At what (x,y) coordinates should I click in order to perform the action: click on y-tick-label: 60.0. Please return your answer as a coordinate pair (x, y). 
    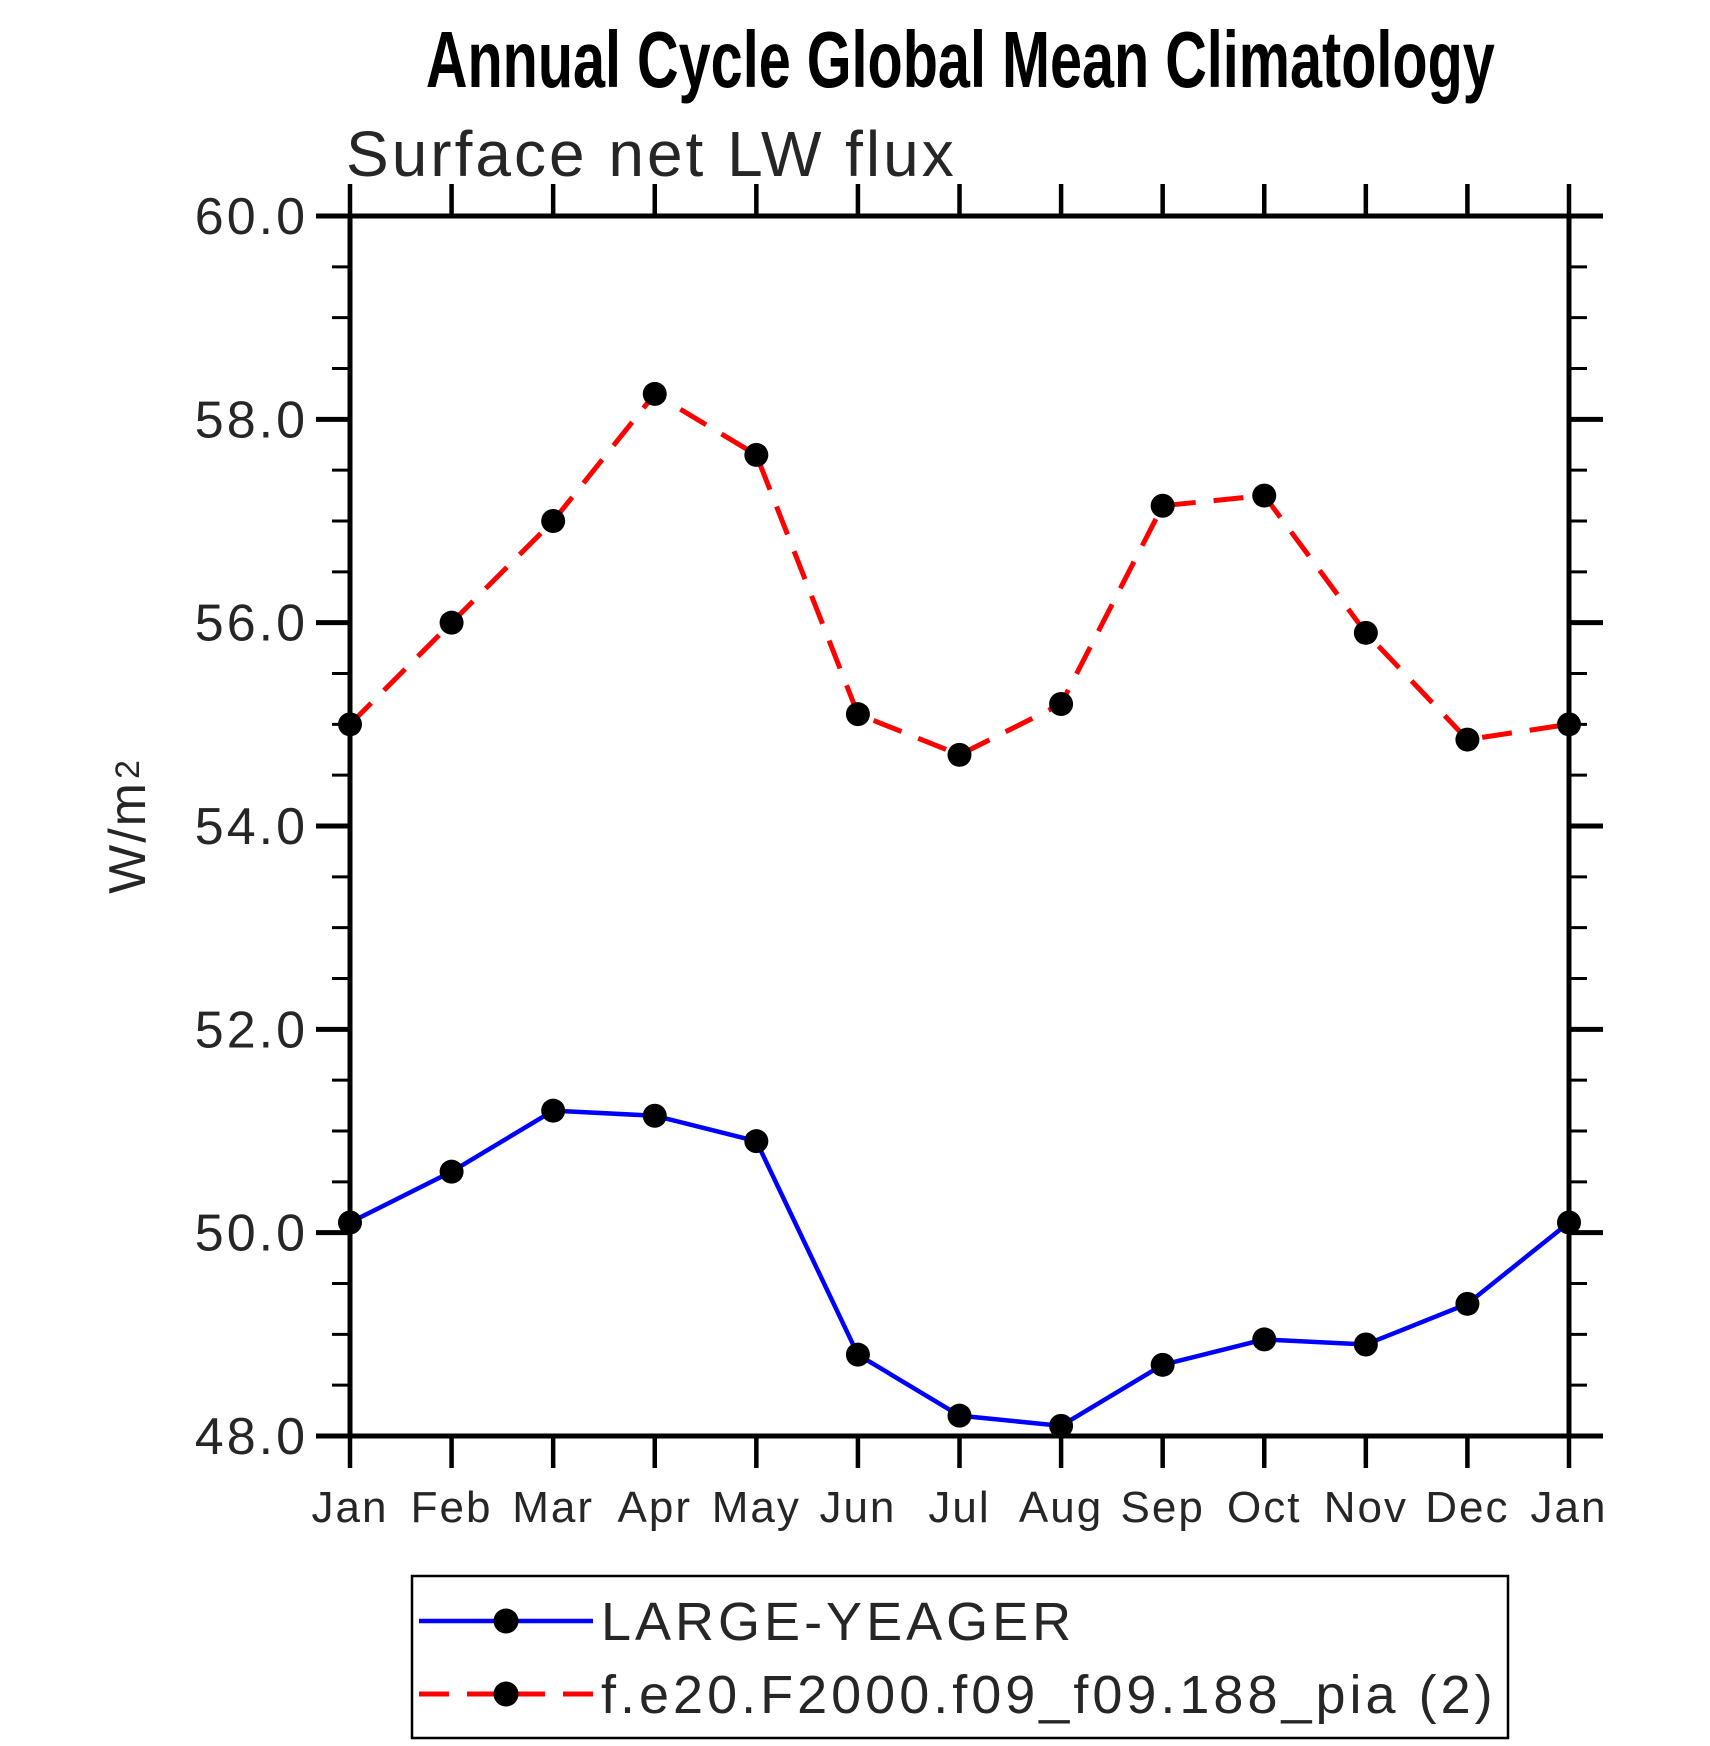
    Looking at the image, I should click on (251, 217).